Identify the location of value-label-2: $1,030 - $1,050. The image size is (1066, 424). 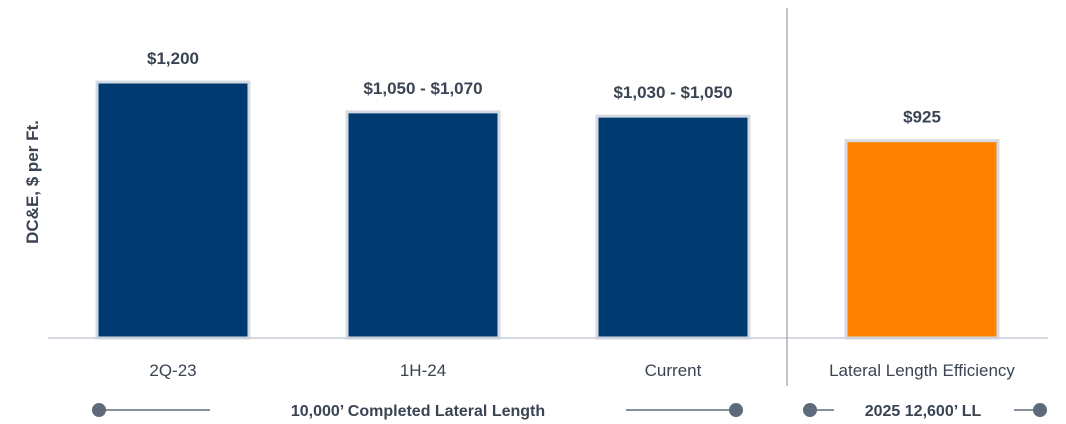
(672, 92).